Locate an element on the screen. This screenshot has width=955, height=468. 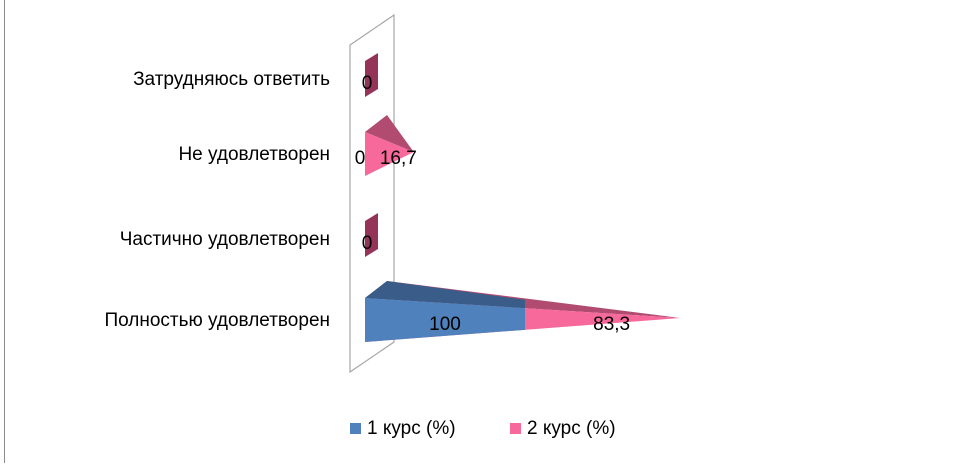
legend: 1 курс (%) 2 курс (%) is located at coordinates (483, 428).